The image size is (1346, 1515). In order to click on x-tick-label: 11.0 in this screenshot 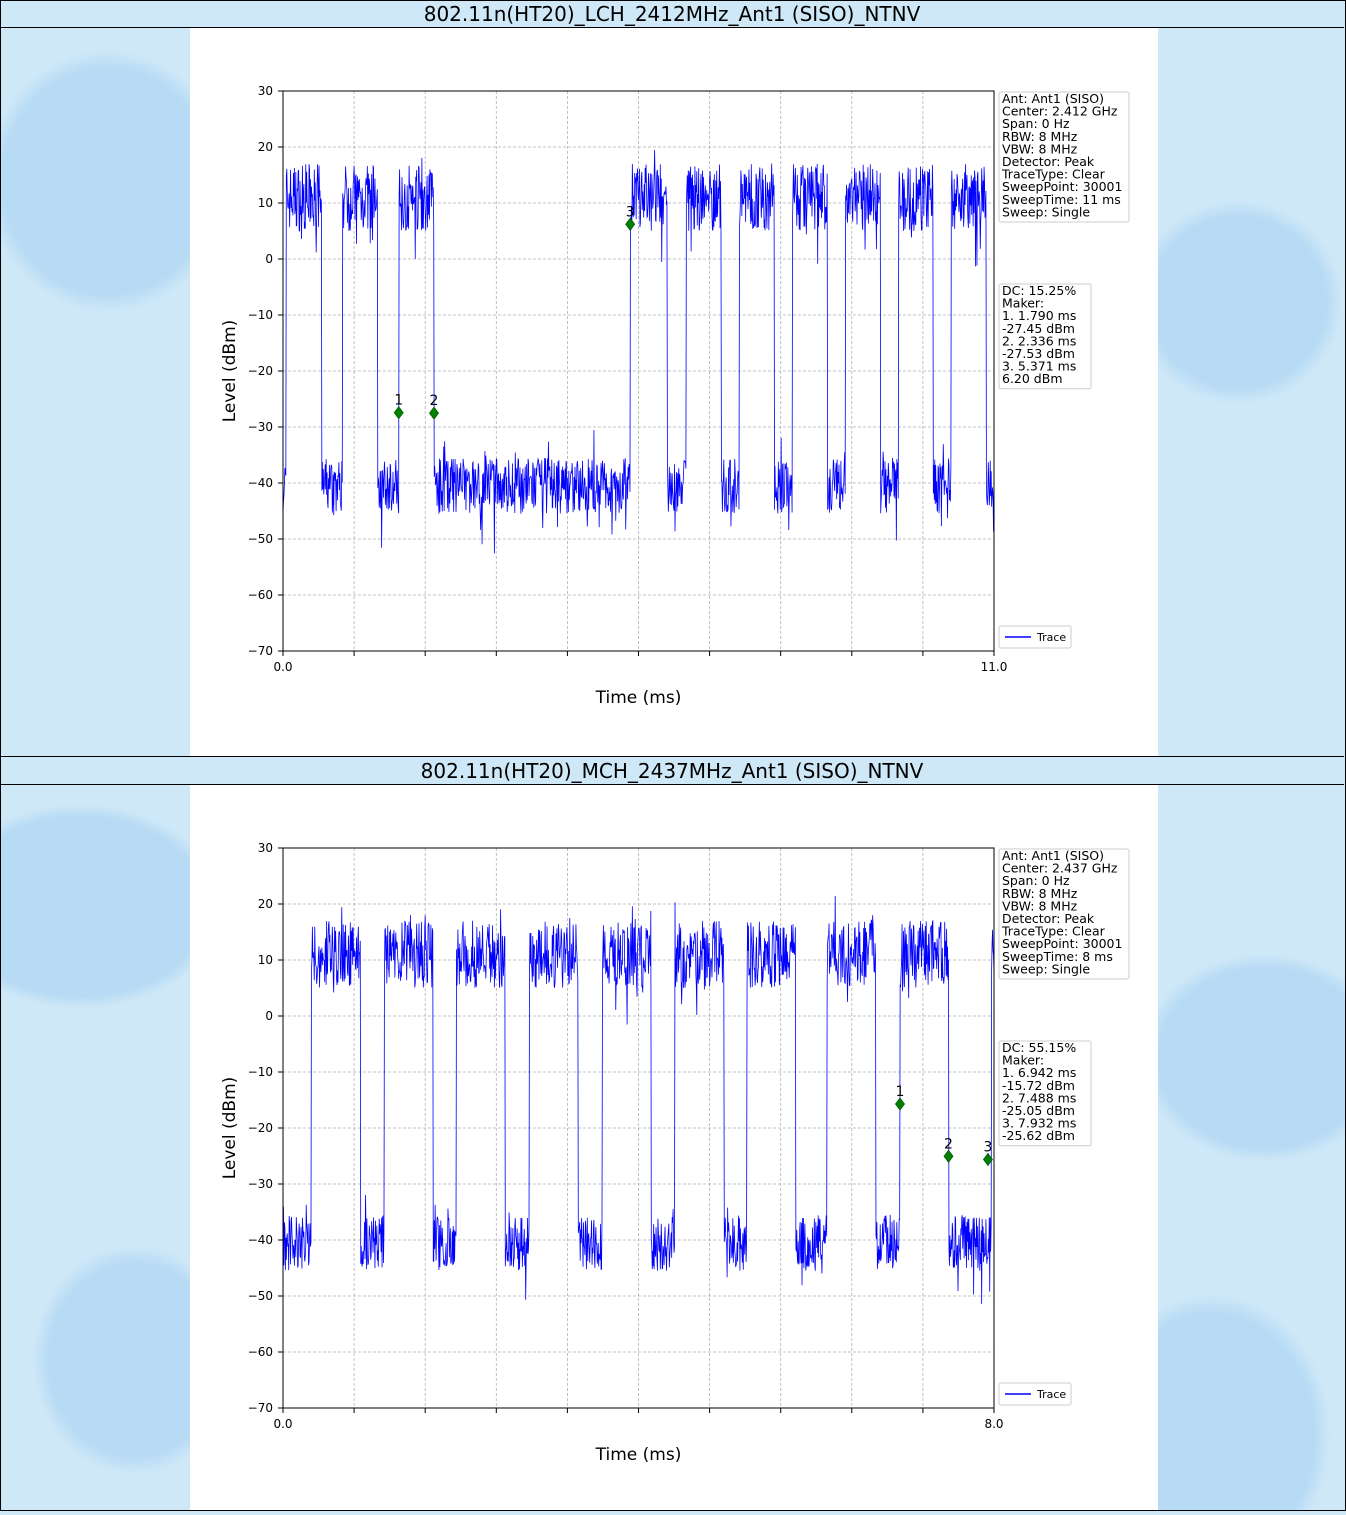, I will do `click(994, 667)`.